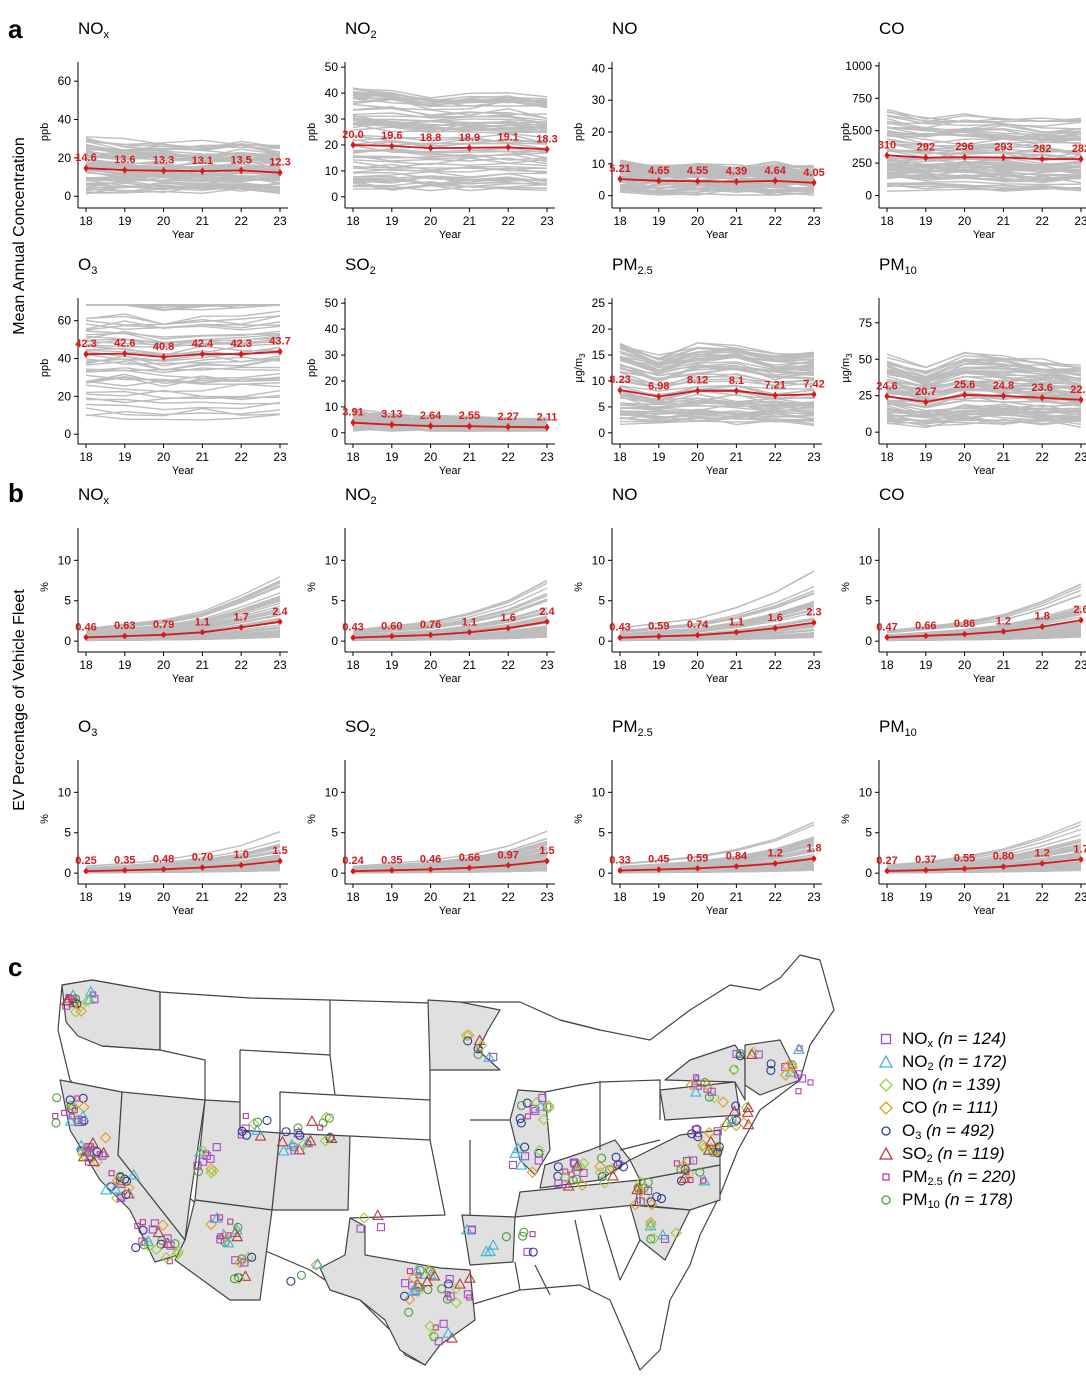 The height and width of the screenshot is (1381, 1086). What do you see at coordinates (546, 139) in the screenshot?
I see `data-label: 18.3` at bounding box center [546, 139].